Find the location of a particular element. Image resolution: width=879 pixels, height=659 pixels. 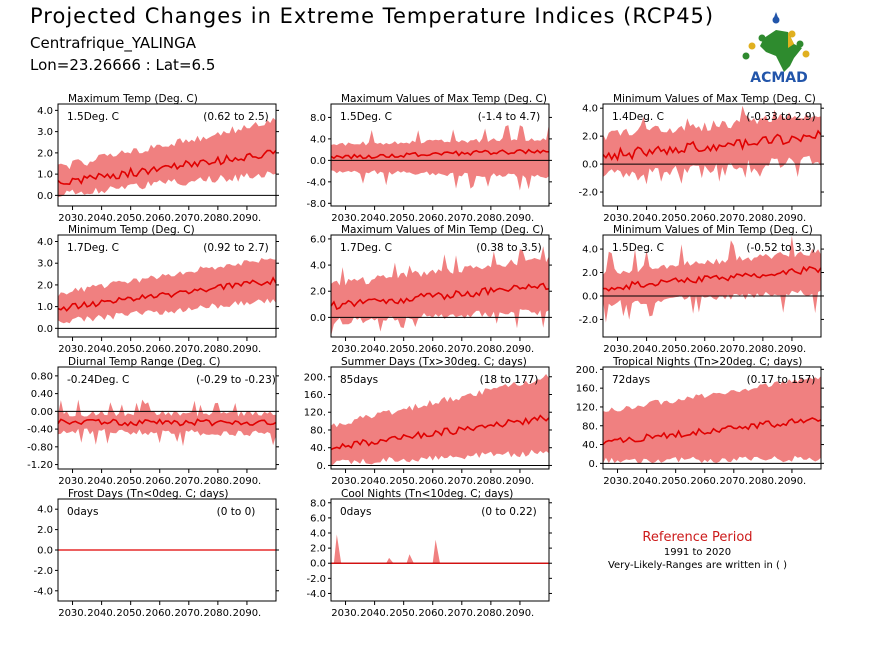

y-tick-label: 1.0 is located at coordinates (45, 307).